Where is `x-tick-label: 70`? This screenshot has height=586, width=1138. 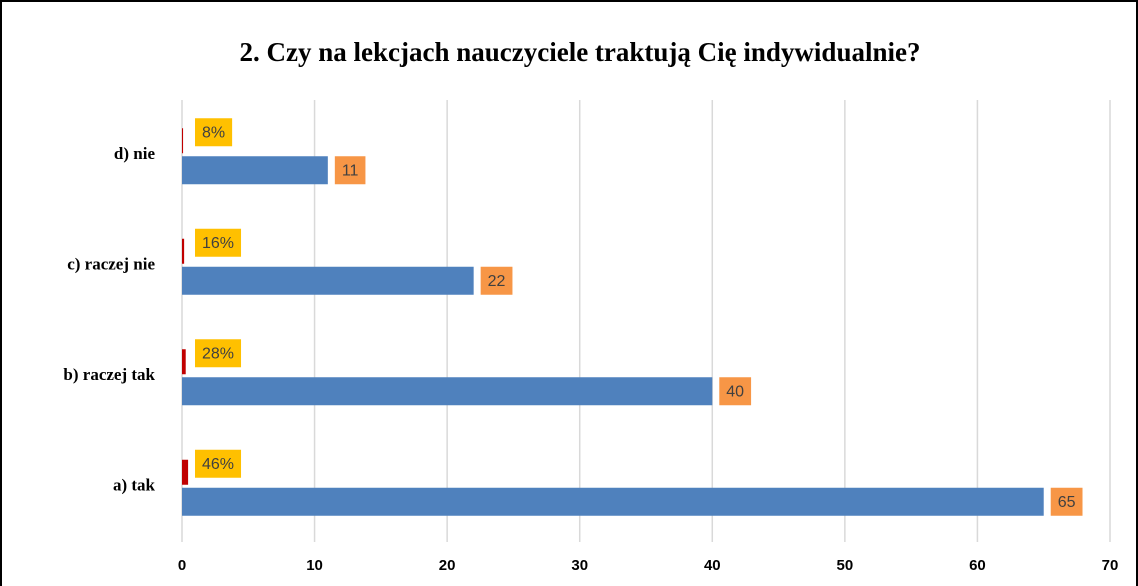 x-tick-label: 70 is located at coordinates (1110, 565).